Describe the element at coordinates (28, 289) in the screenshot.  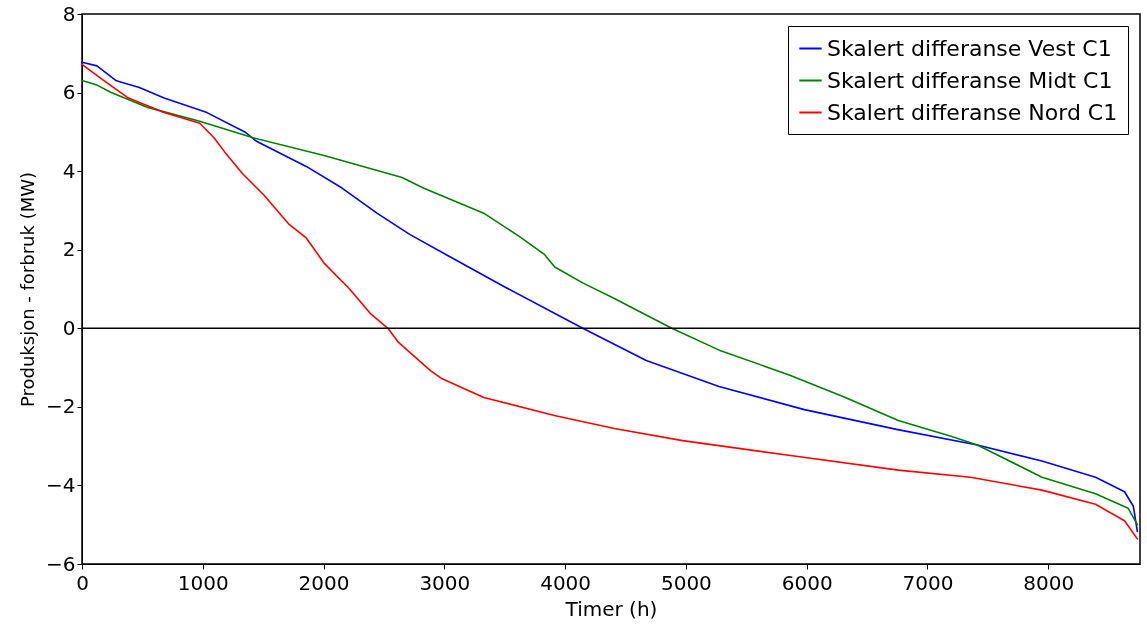
I see `y-axis-title: Produksjon - forbruk (MW)` at that location.